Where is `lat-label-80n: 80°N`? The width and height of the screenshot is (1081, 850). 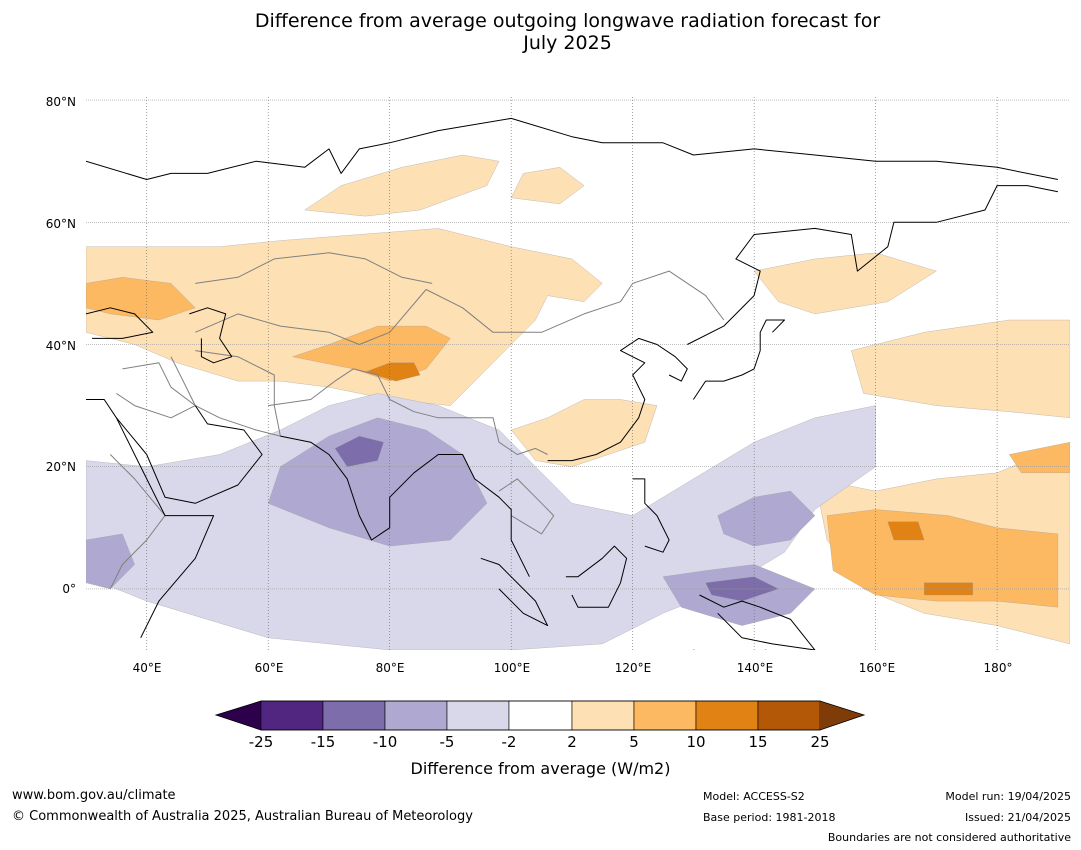 lat-label-80n: 80°N is located at coordinates (60, 102).